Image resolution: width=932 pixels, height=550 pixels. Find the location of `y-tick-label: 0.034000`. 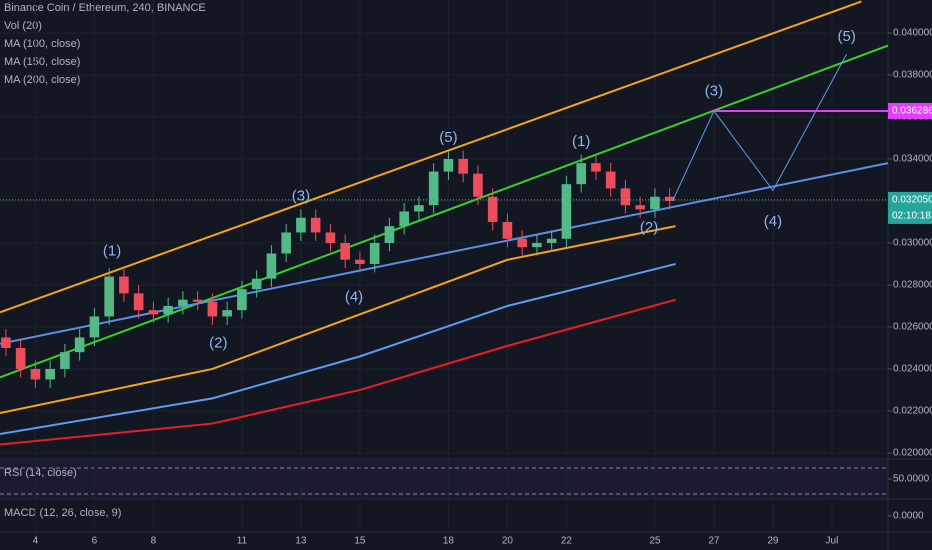

y-tick-label: 0.034000 is located at coordinates (912, 159).